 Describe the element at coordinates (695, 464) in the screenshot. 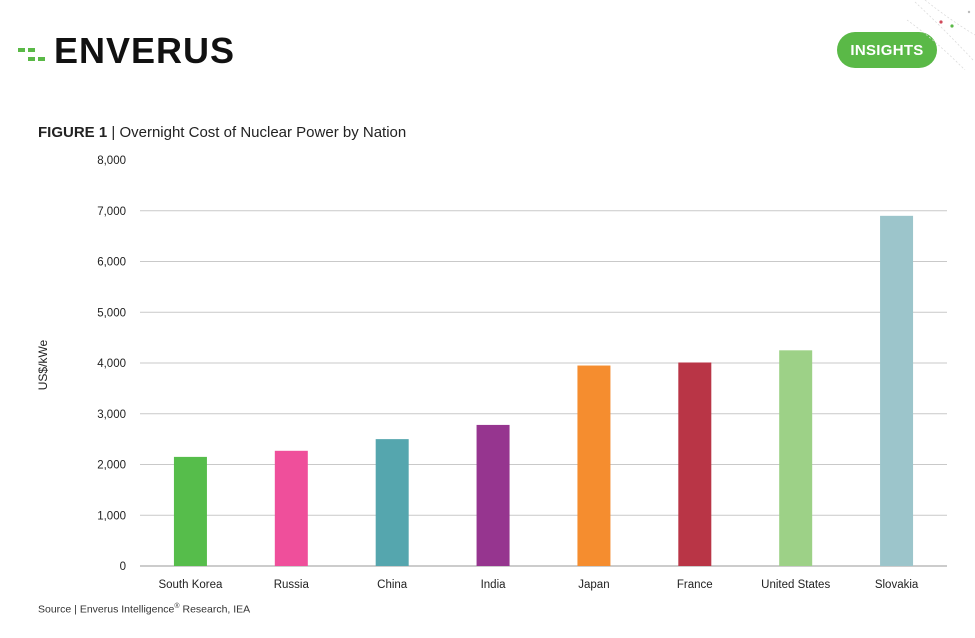

I see `bar-france` at that location.